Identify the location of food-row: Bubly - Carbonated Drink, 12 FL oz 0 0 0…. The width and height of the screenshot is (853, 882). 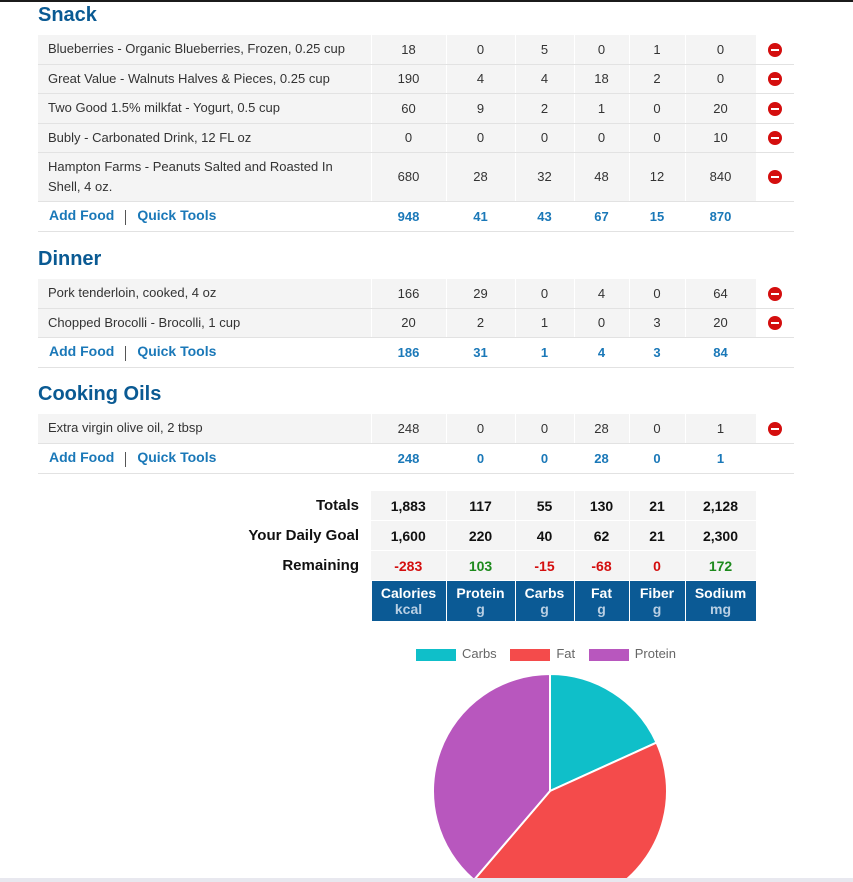
(416, 138).